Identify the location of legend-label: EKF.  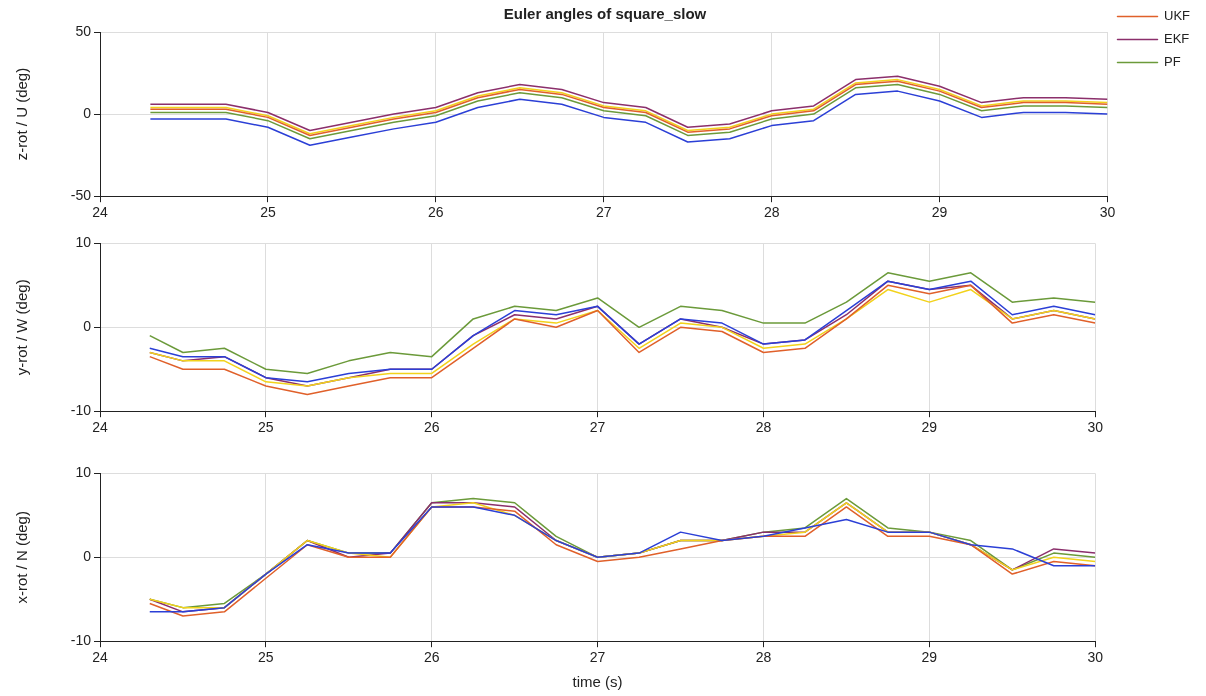
(1177, 39).